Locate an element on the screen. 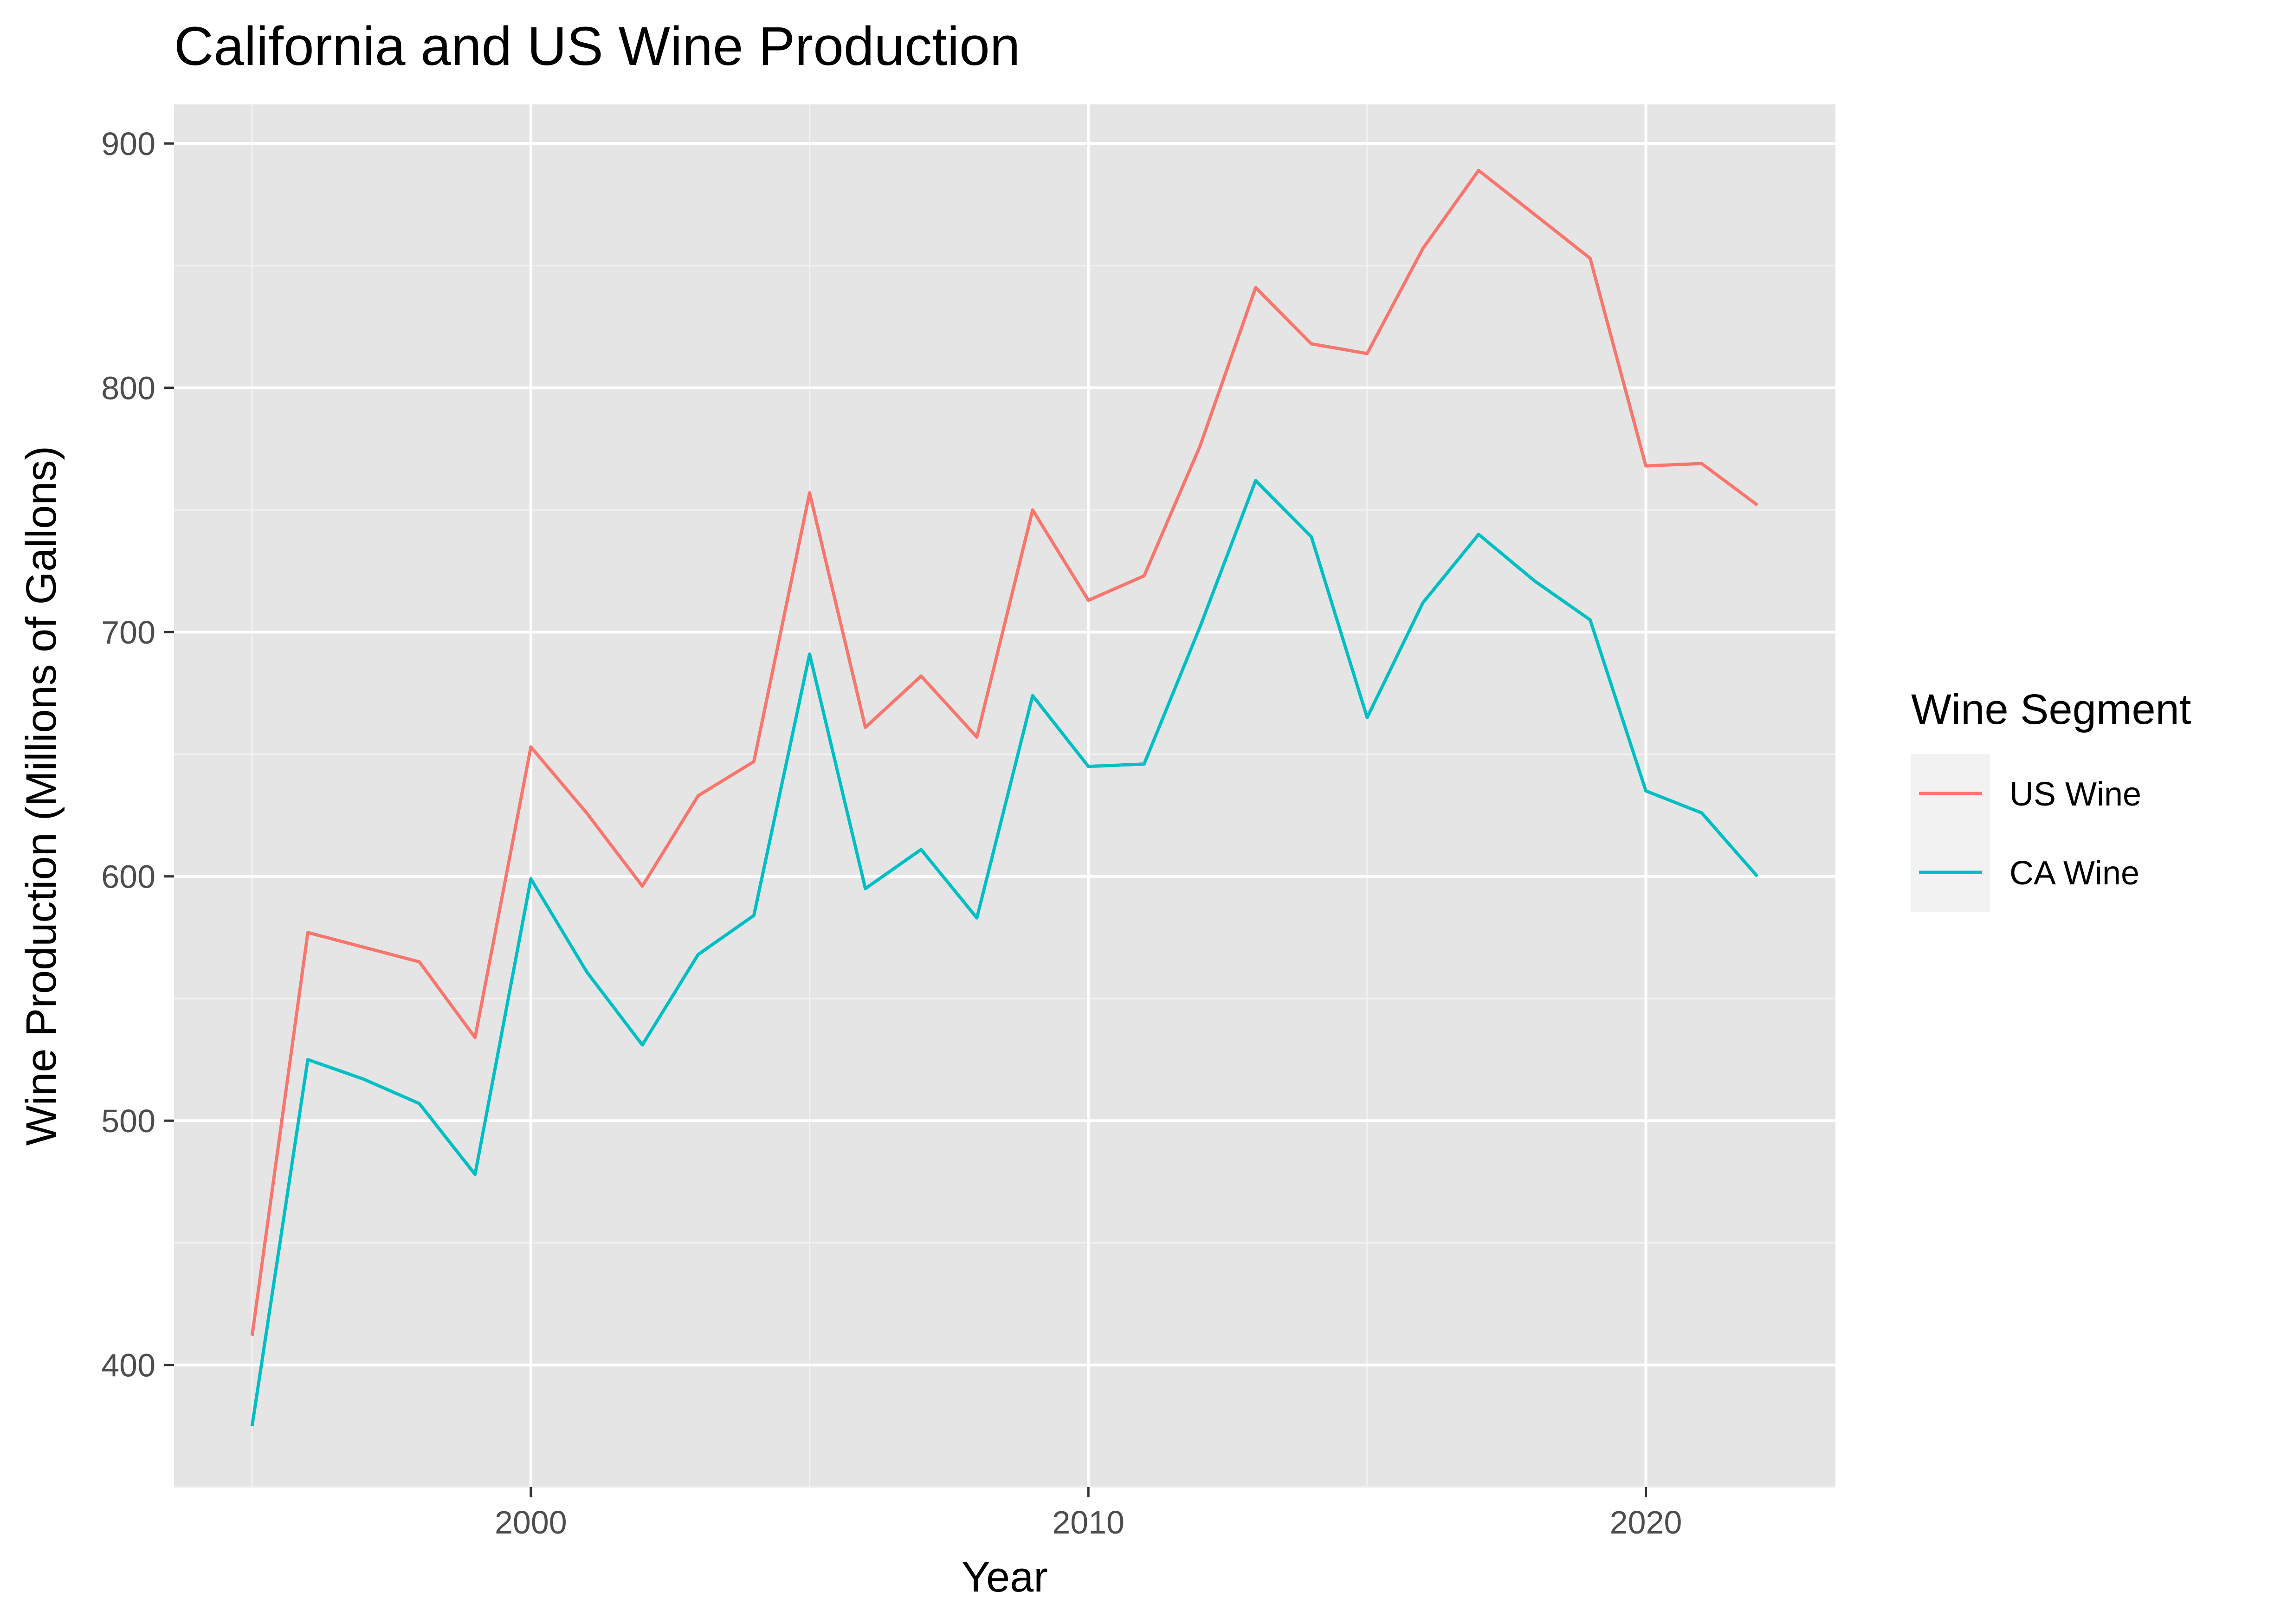 This screenshot has width=2274, height=1624. x-axis-title: Year is located at coordinates (1005, 1577).